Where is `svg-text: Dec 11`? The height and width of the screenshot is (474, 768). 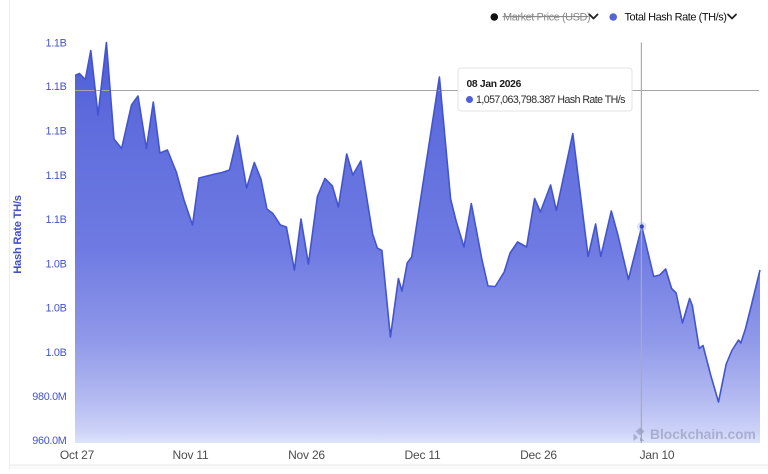 svg-text: Dec 11 is located at coordinates (423, 455).